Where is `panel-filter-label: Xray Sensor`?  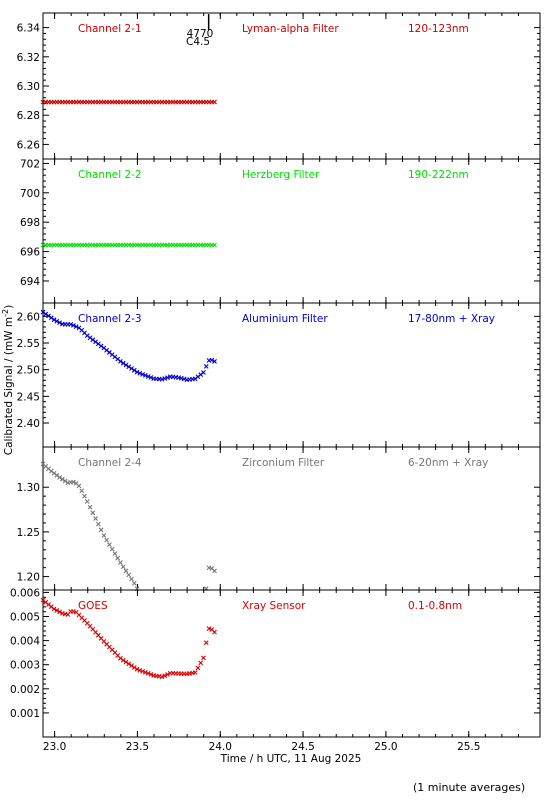
panel-filter-label: Xray Sensor is located at coordinates (274, 606).